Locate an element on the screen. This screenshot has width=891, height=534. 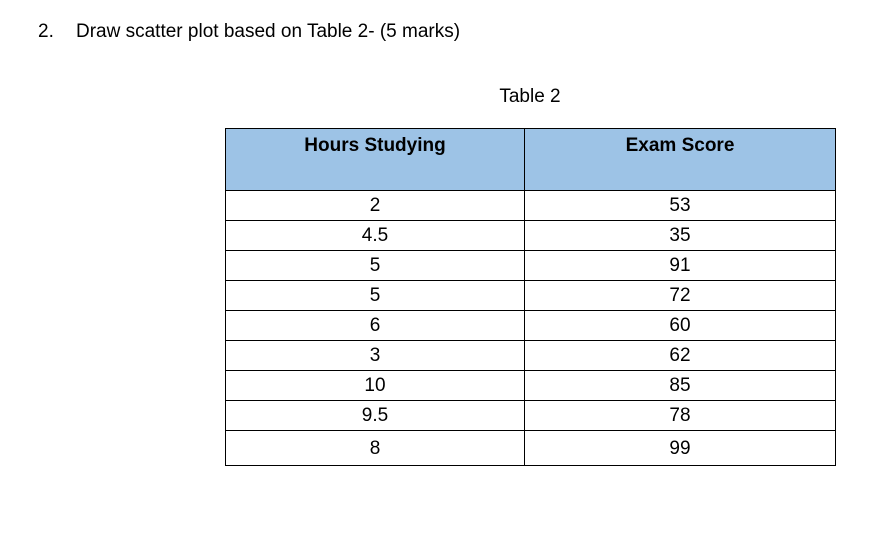
table-row: 8 99 is located at coordinates (530, 448).